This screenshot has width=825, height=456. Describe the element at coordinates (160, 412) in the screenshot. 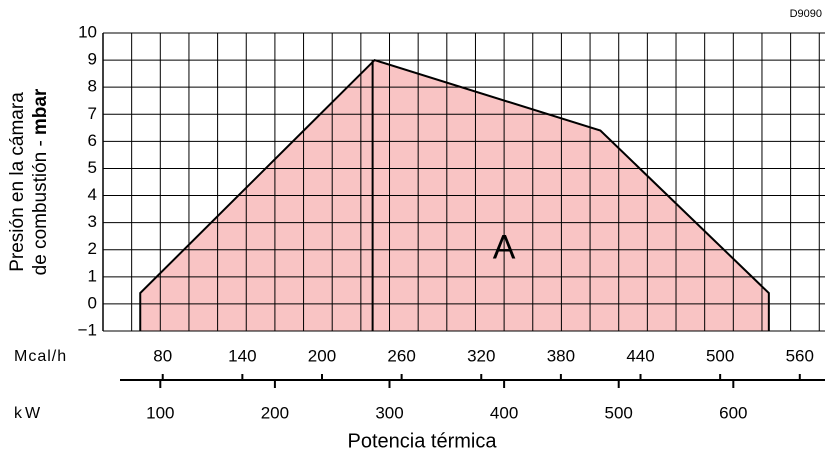

I see `x-tick-label: 100` at that location.